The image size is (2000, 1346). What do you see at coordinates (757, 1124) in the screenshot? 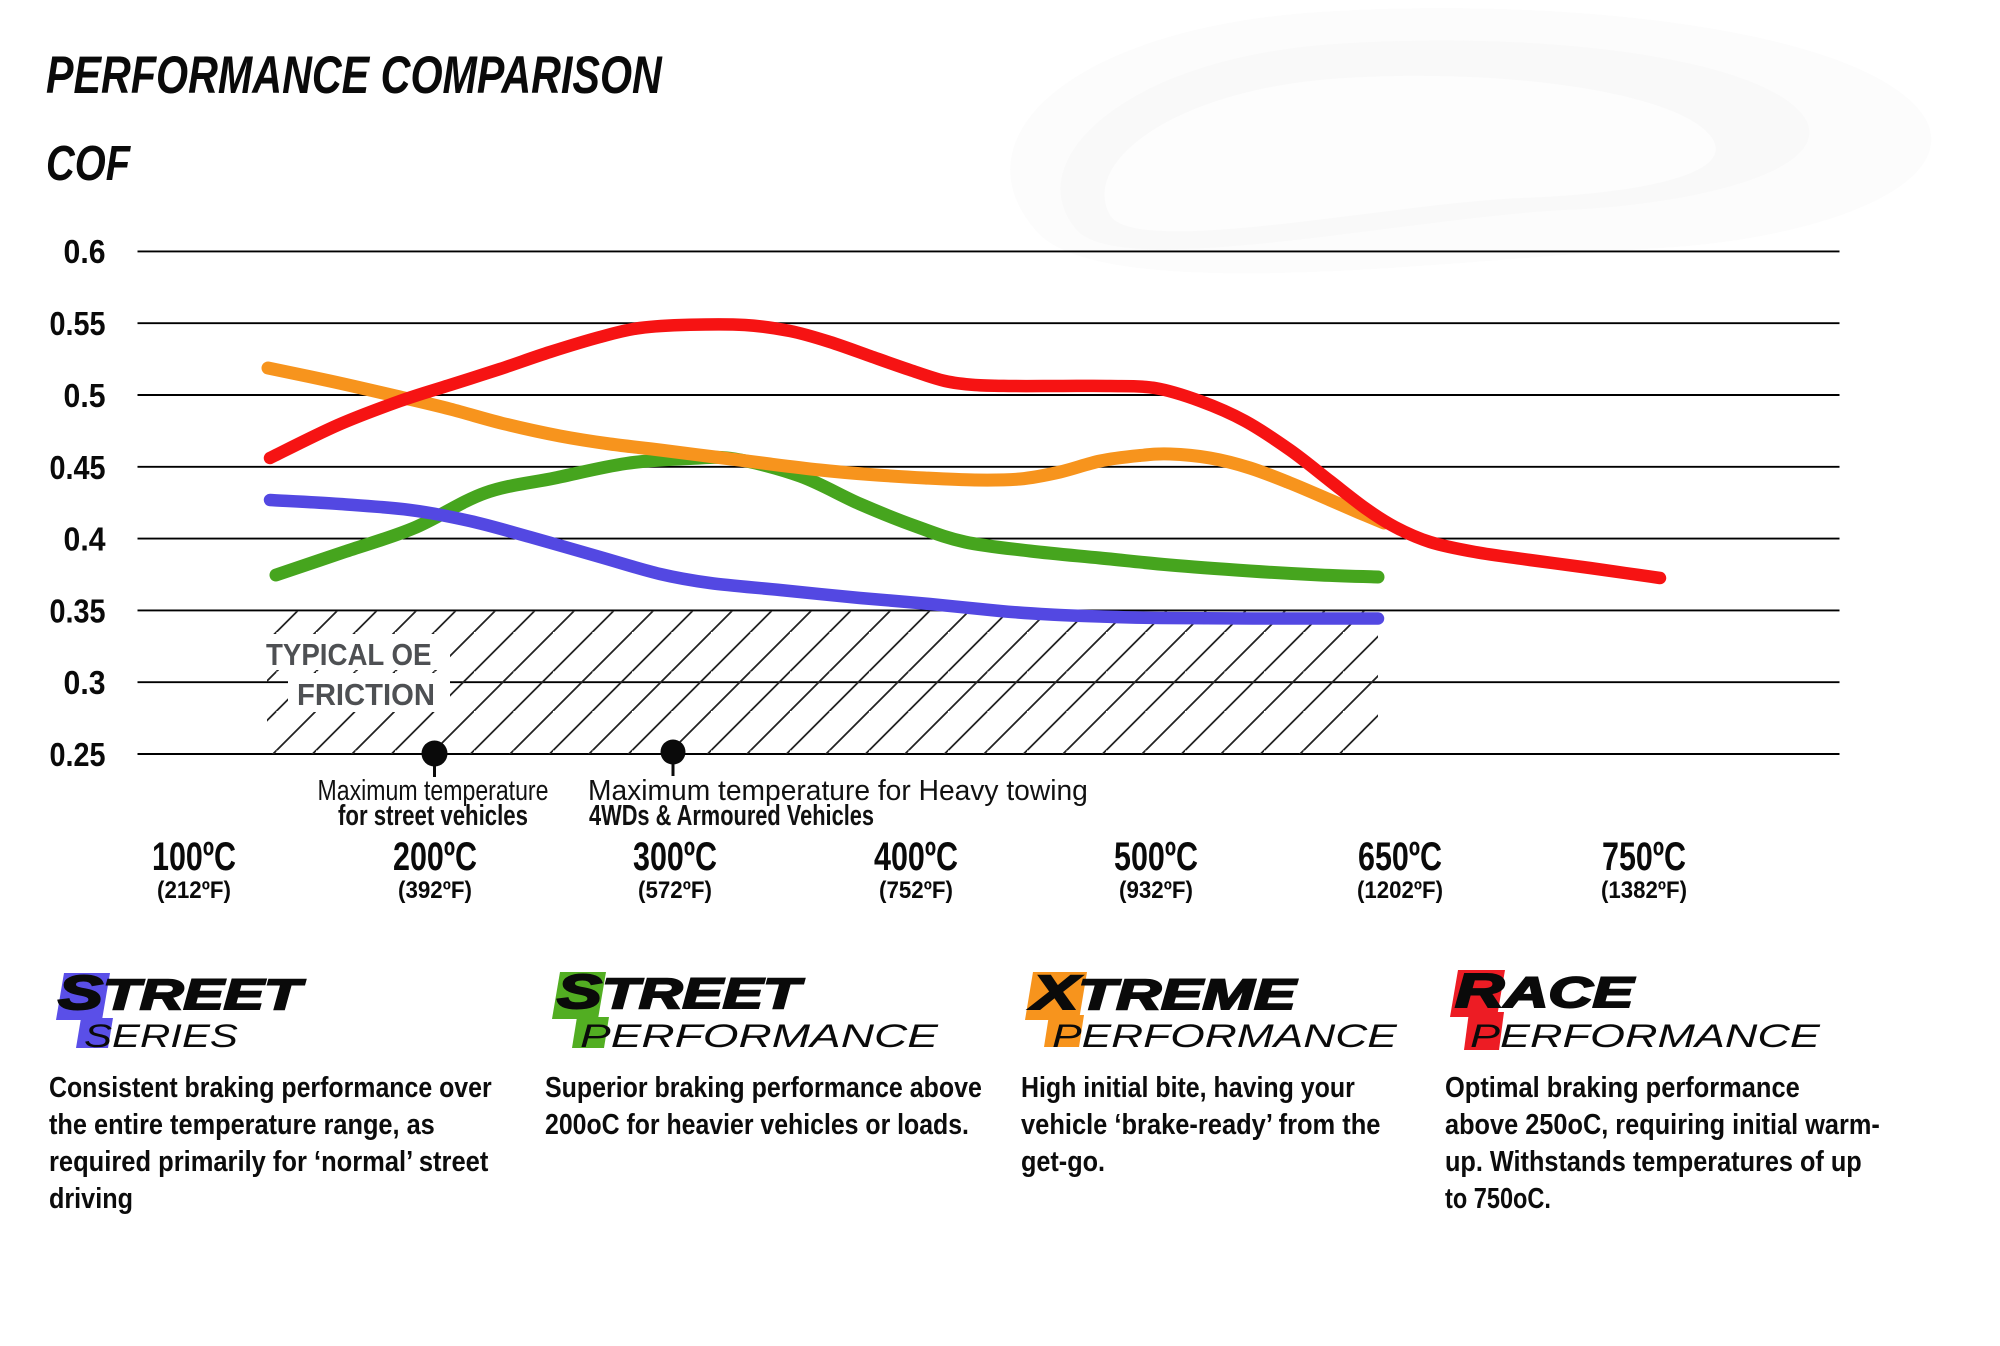
I see `svg-text:200oC for heavier vehicles or: 200oC for heavier vehicles or loads.` at bounding box center [757, 1124].